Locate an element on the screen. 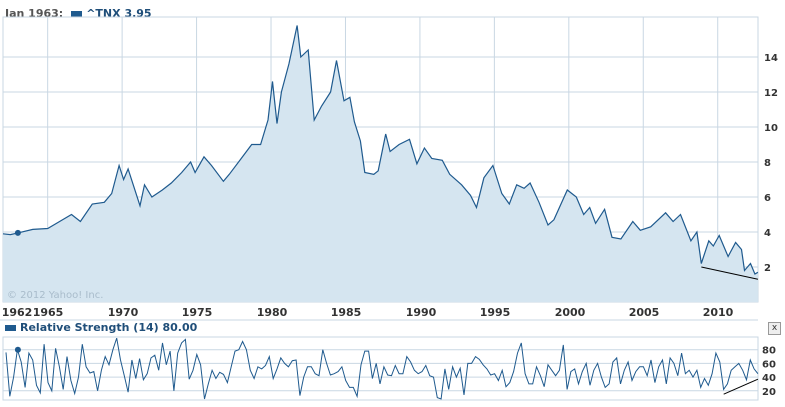 The image size is (785, 407). hover-marker is located at coordinates (18, 233).